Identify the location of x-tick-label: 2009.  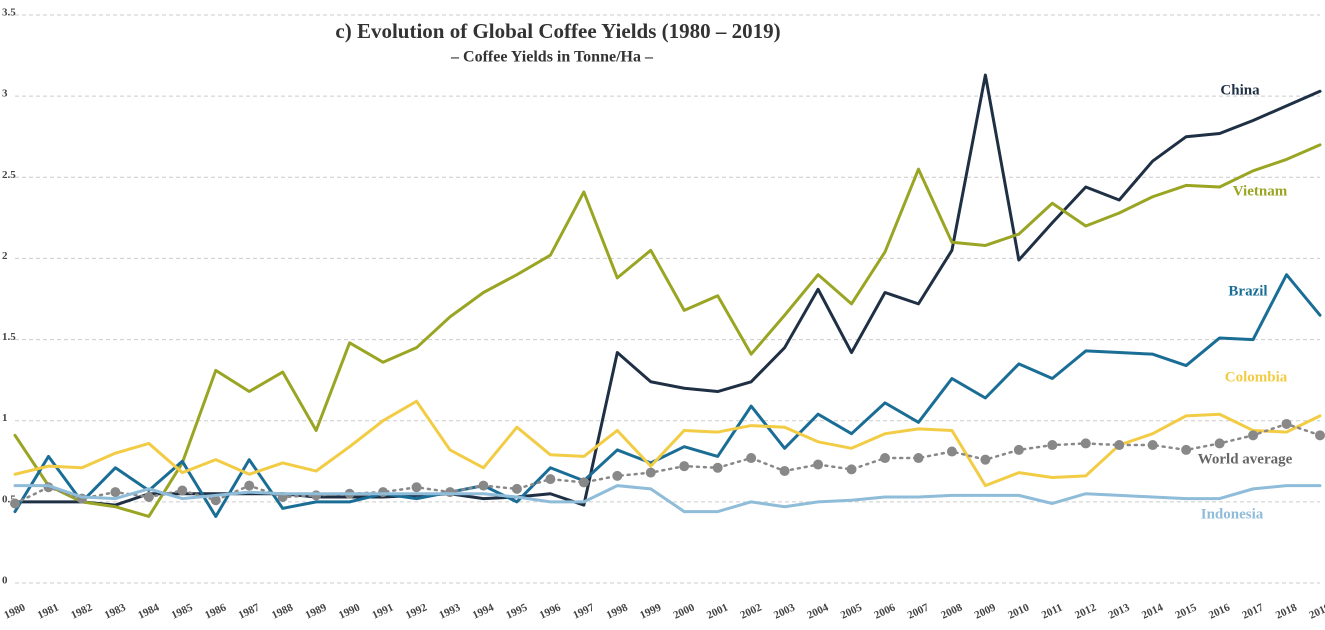
(985, 611).